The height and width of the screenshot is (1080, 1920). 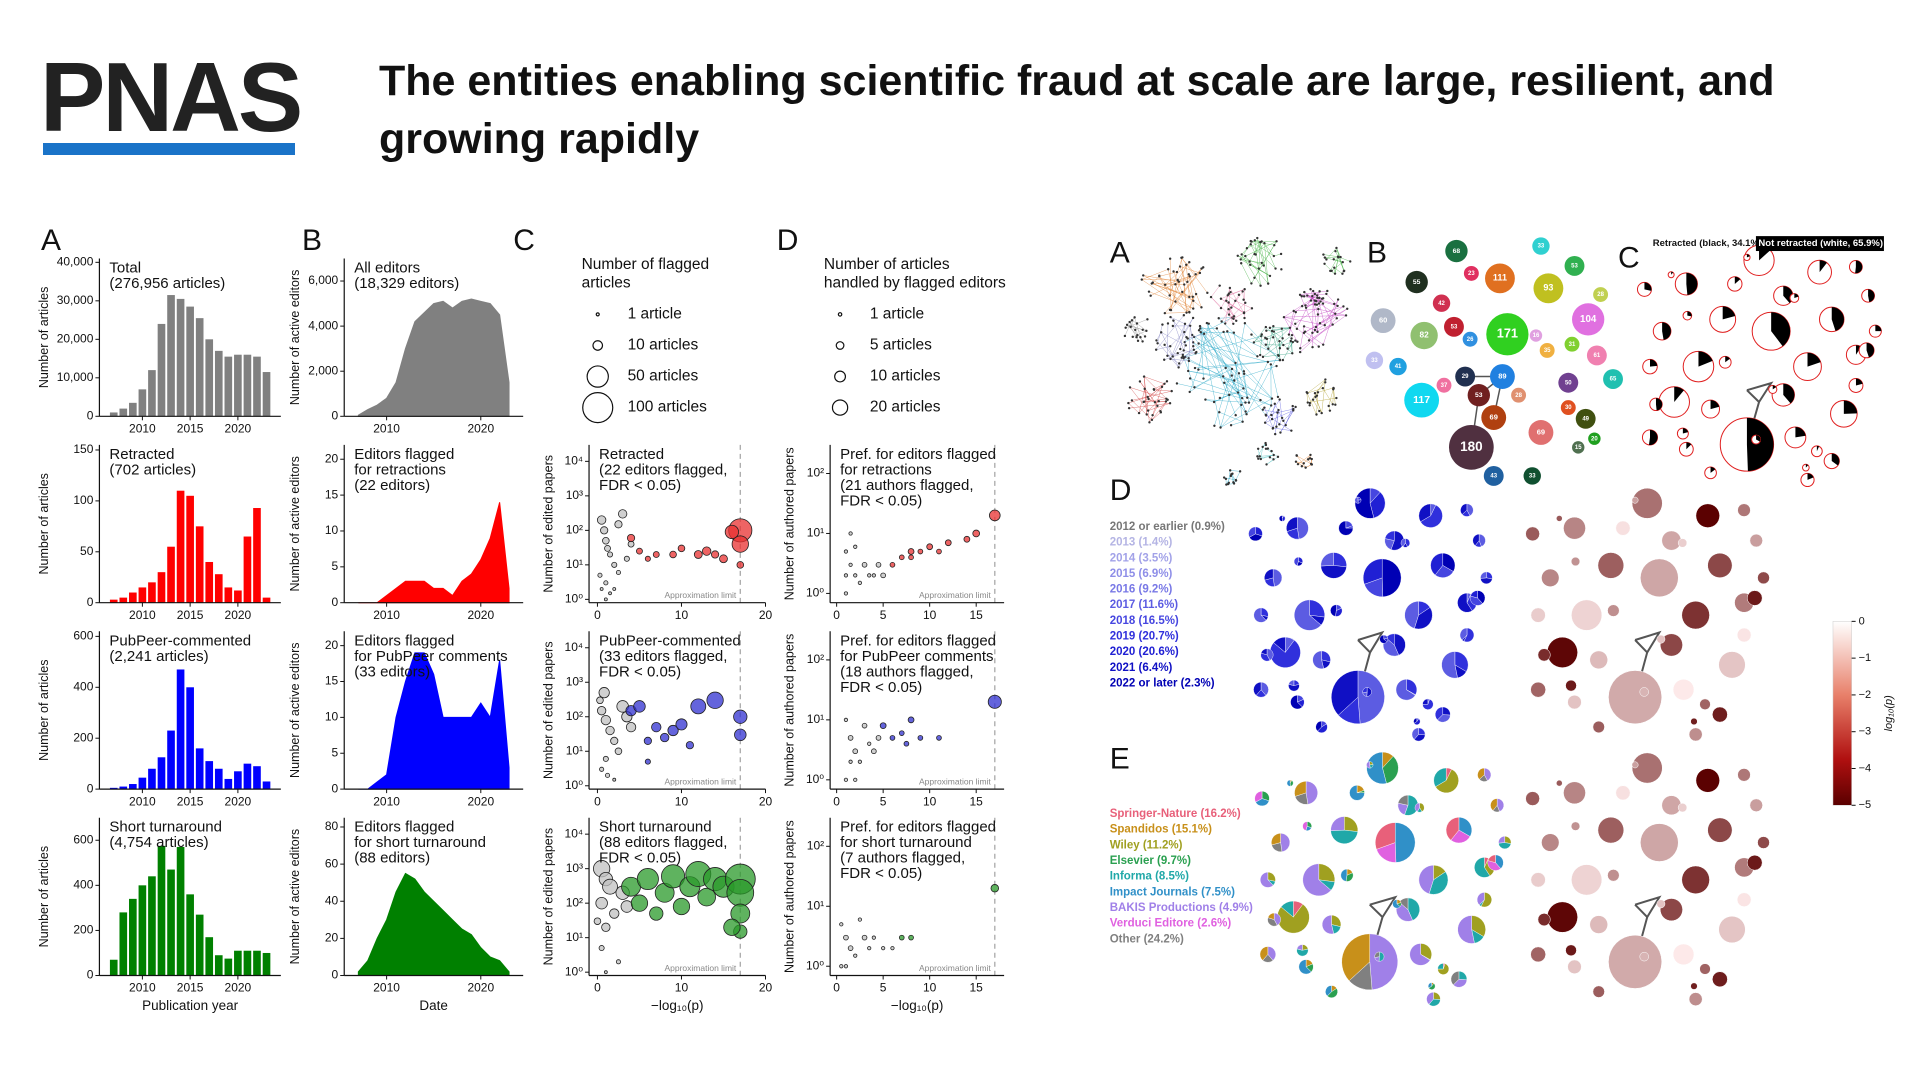 What do you see at coordinates (836, 615) in the screenshot?
I see `x-tick-label: 0` at bounding box center [836, 615].